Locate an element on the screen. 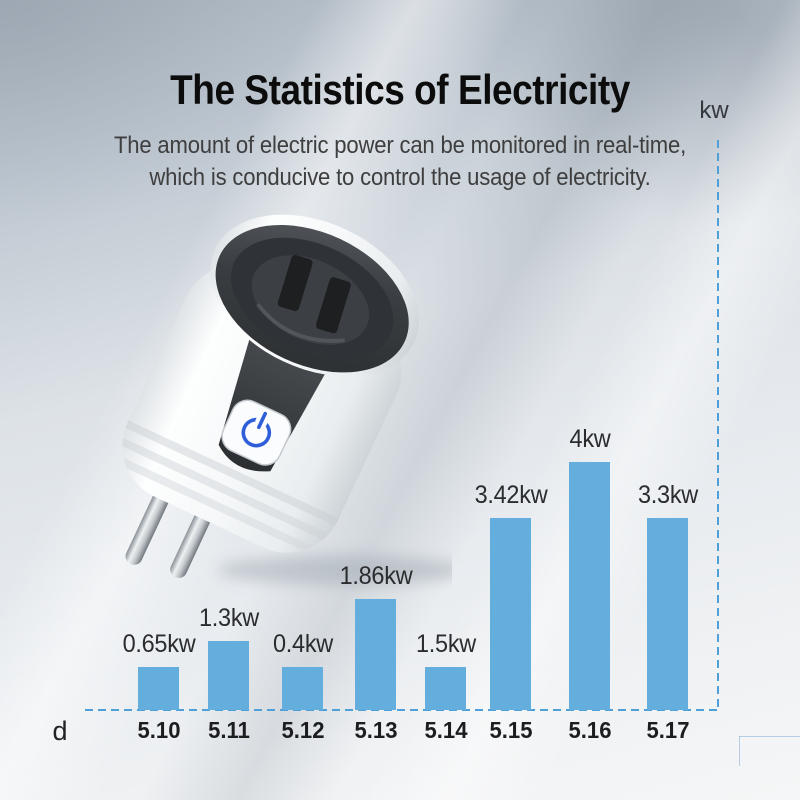 The image size is (800, 800). y-axis-dashed-line is located at coordinates (718, 425).